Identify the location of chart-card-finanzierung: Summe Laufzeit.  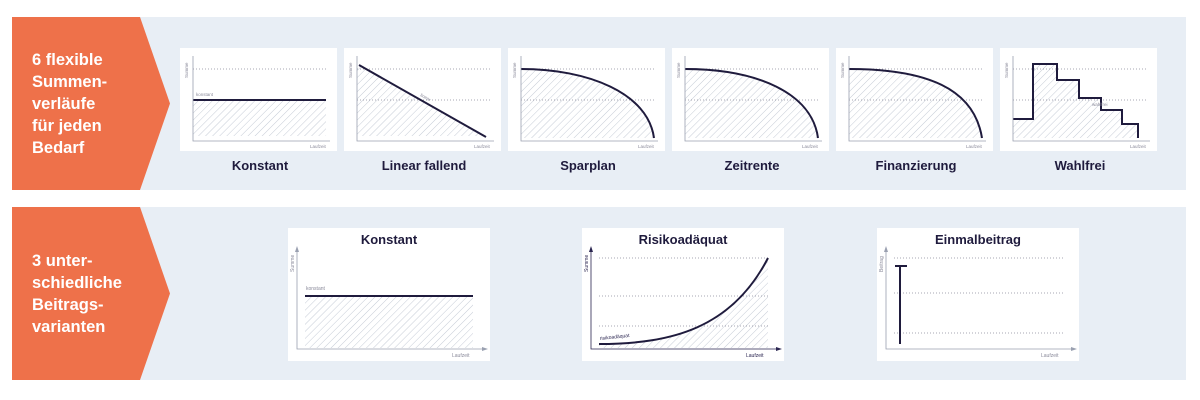
(914, 99).